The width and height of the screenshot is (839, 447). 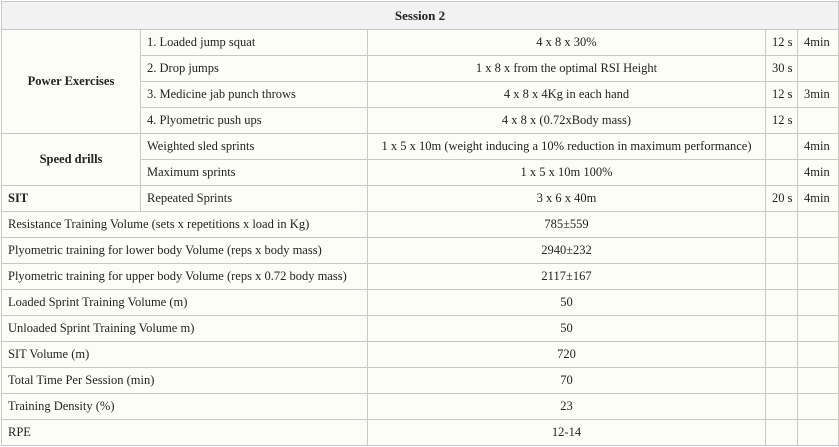 What do you see at coordinates (566, 68) in the screenshot?
I see `protocol: 1 x 8 x from the optimal RSI Height` at bounding box center [566, 68].